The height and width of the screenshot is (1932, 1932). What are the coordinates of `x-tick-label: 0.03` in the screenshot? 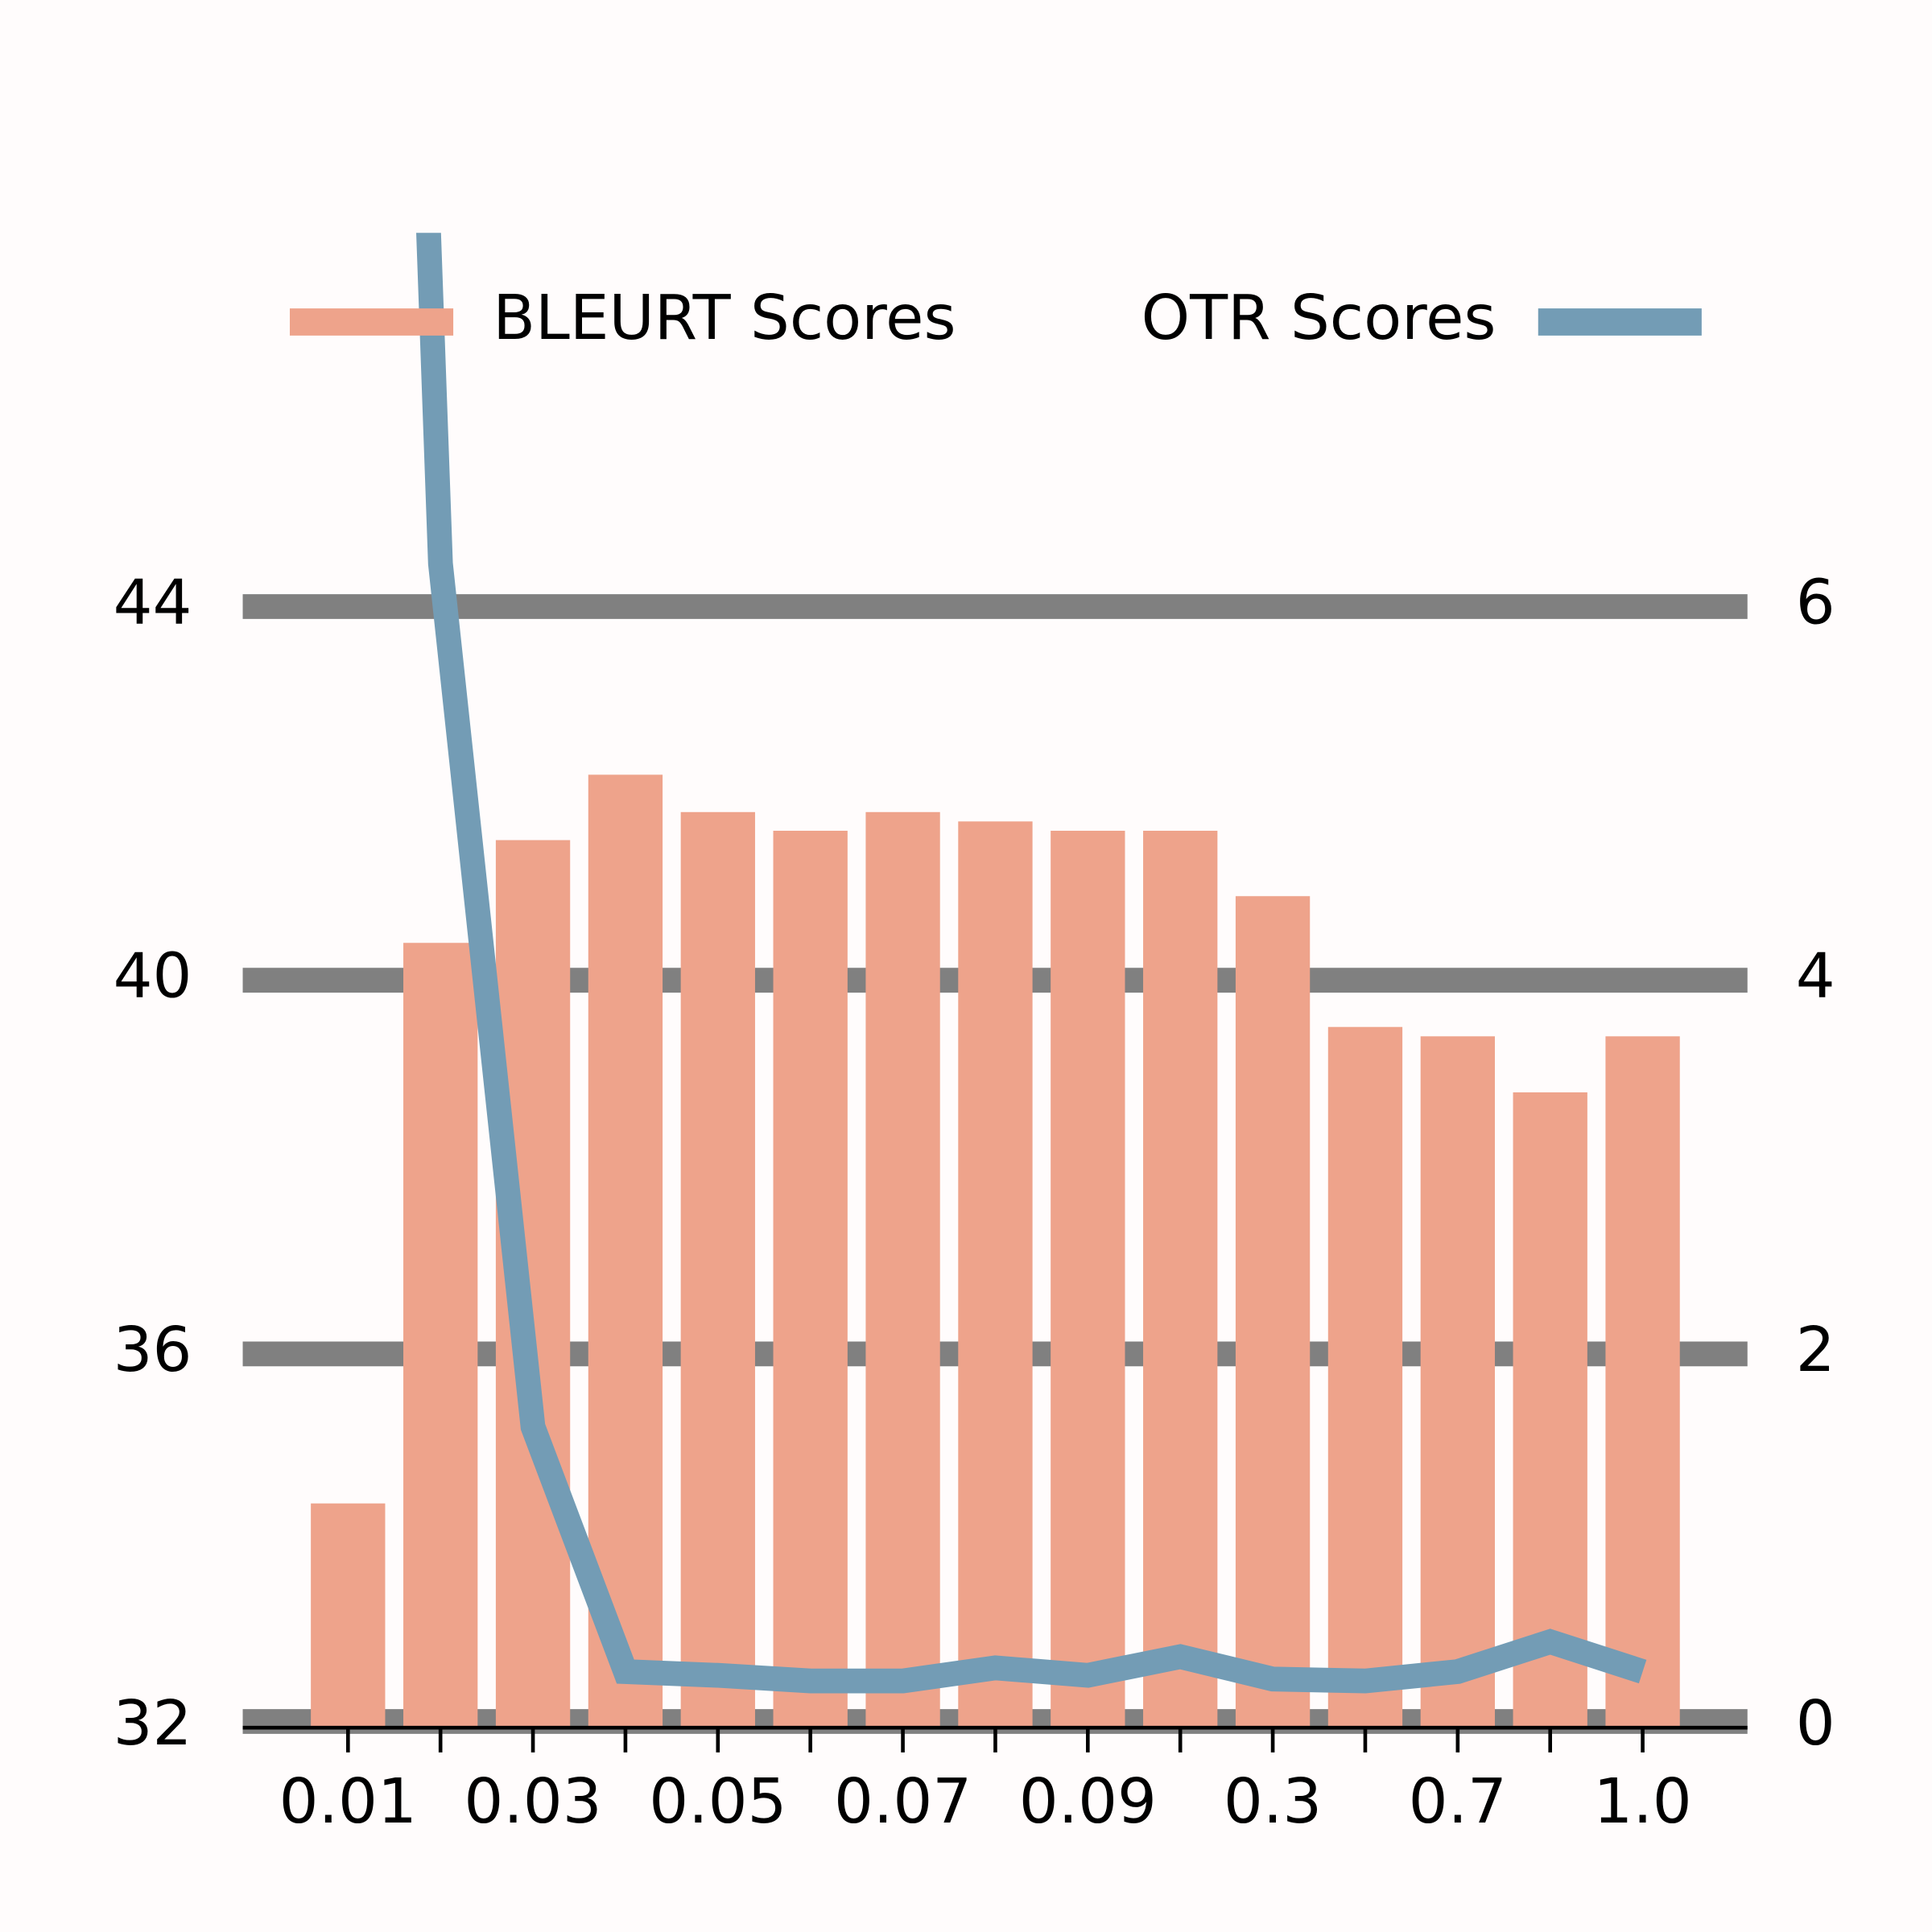 It's located at (532, 1802).